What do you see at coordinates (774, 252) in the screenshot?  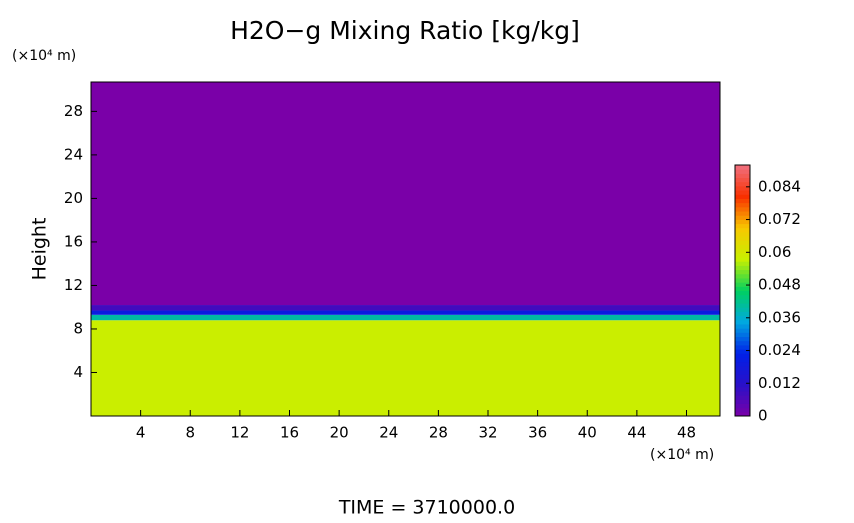 I see `colorbar-tick-label: 0.06` at bounding box center [774, 252].